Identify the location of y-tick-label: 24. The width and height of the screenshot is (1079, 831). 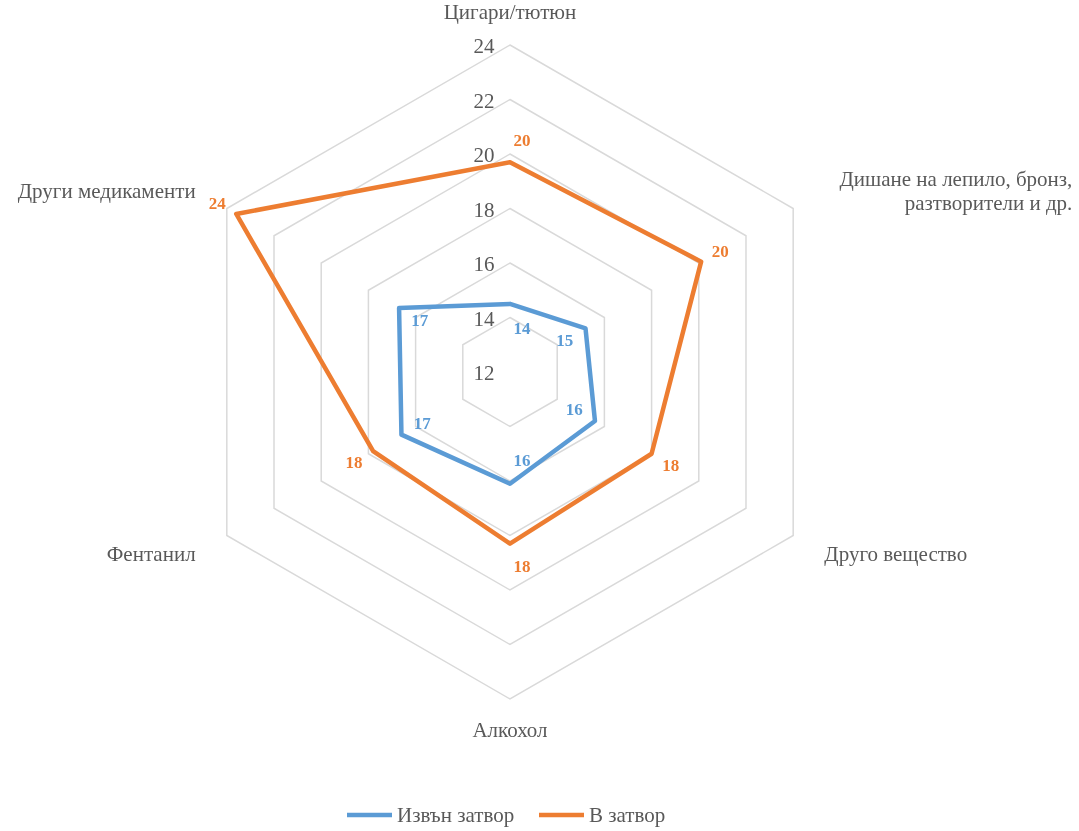
(484, 46).